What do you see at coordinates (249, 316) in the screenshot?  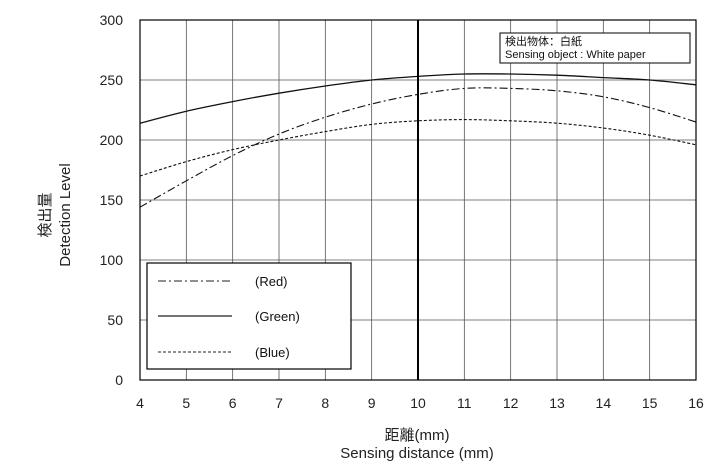 I see `legend: (Red) (Green) (Blue)` at bounding box center [249, 316].